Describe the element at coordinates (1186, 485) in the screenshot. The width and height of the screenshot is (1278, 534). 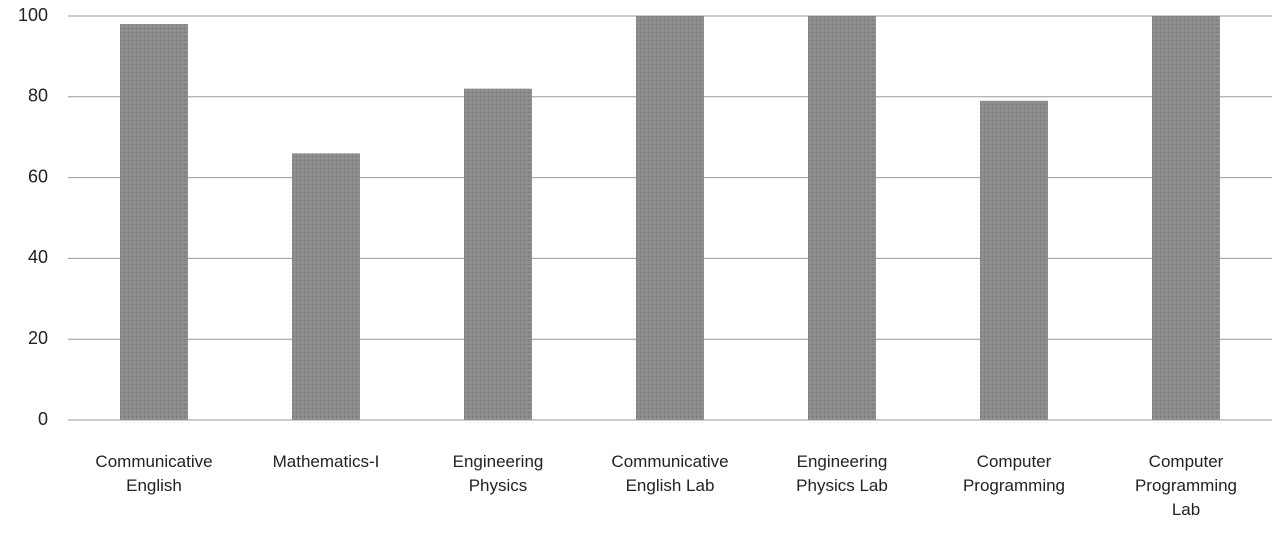
I see `x-tick-label: Computer Programming Lab` at that location.